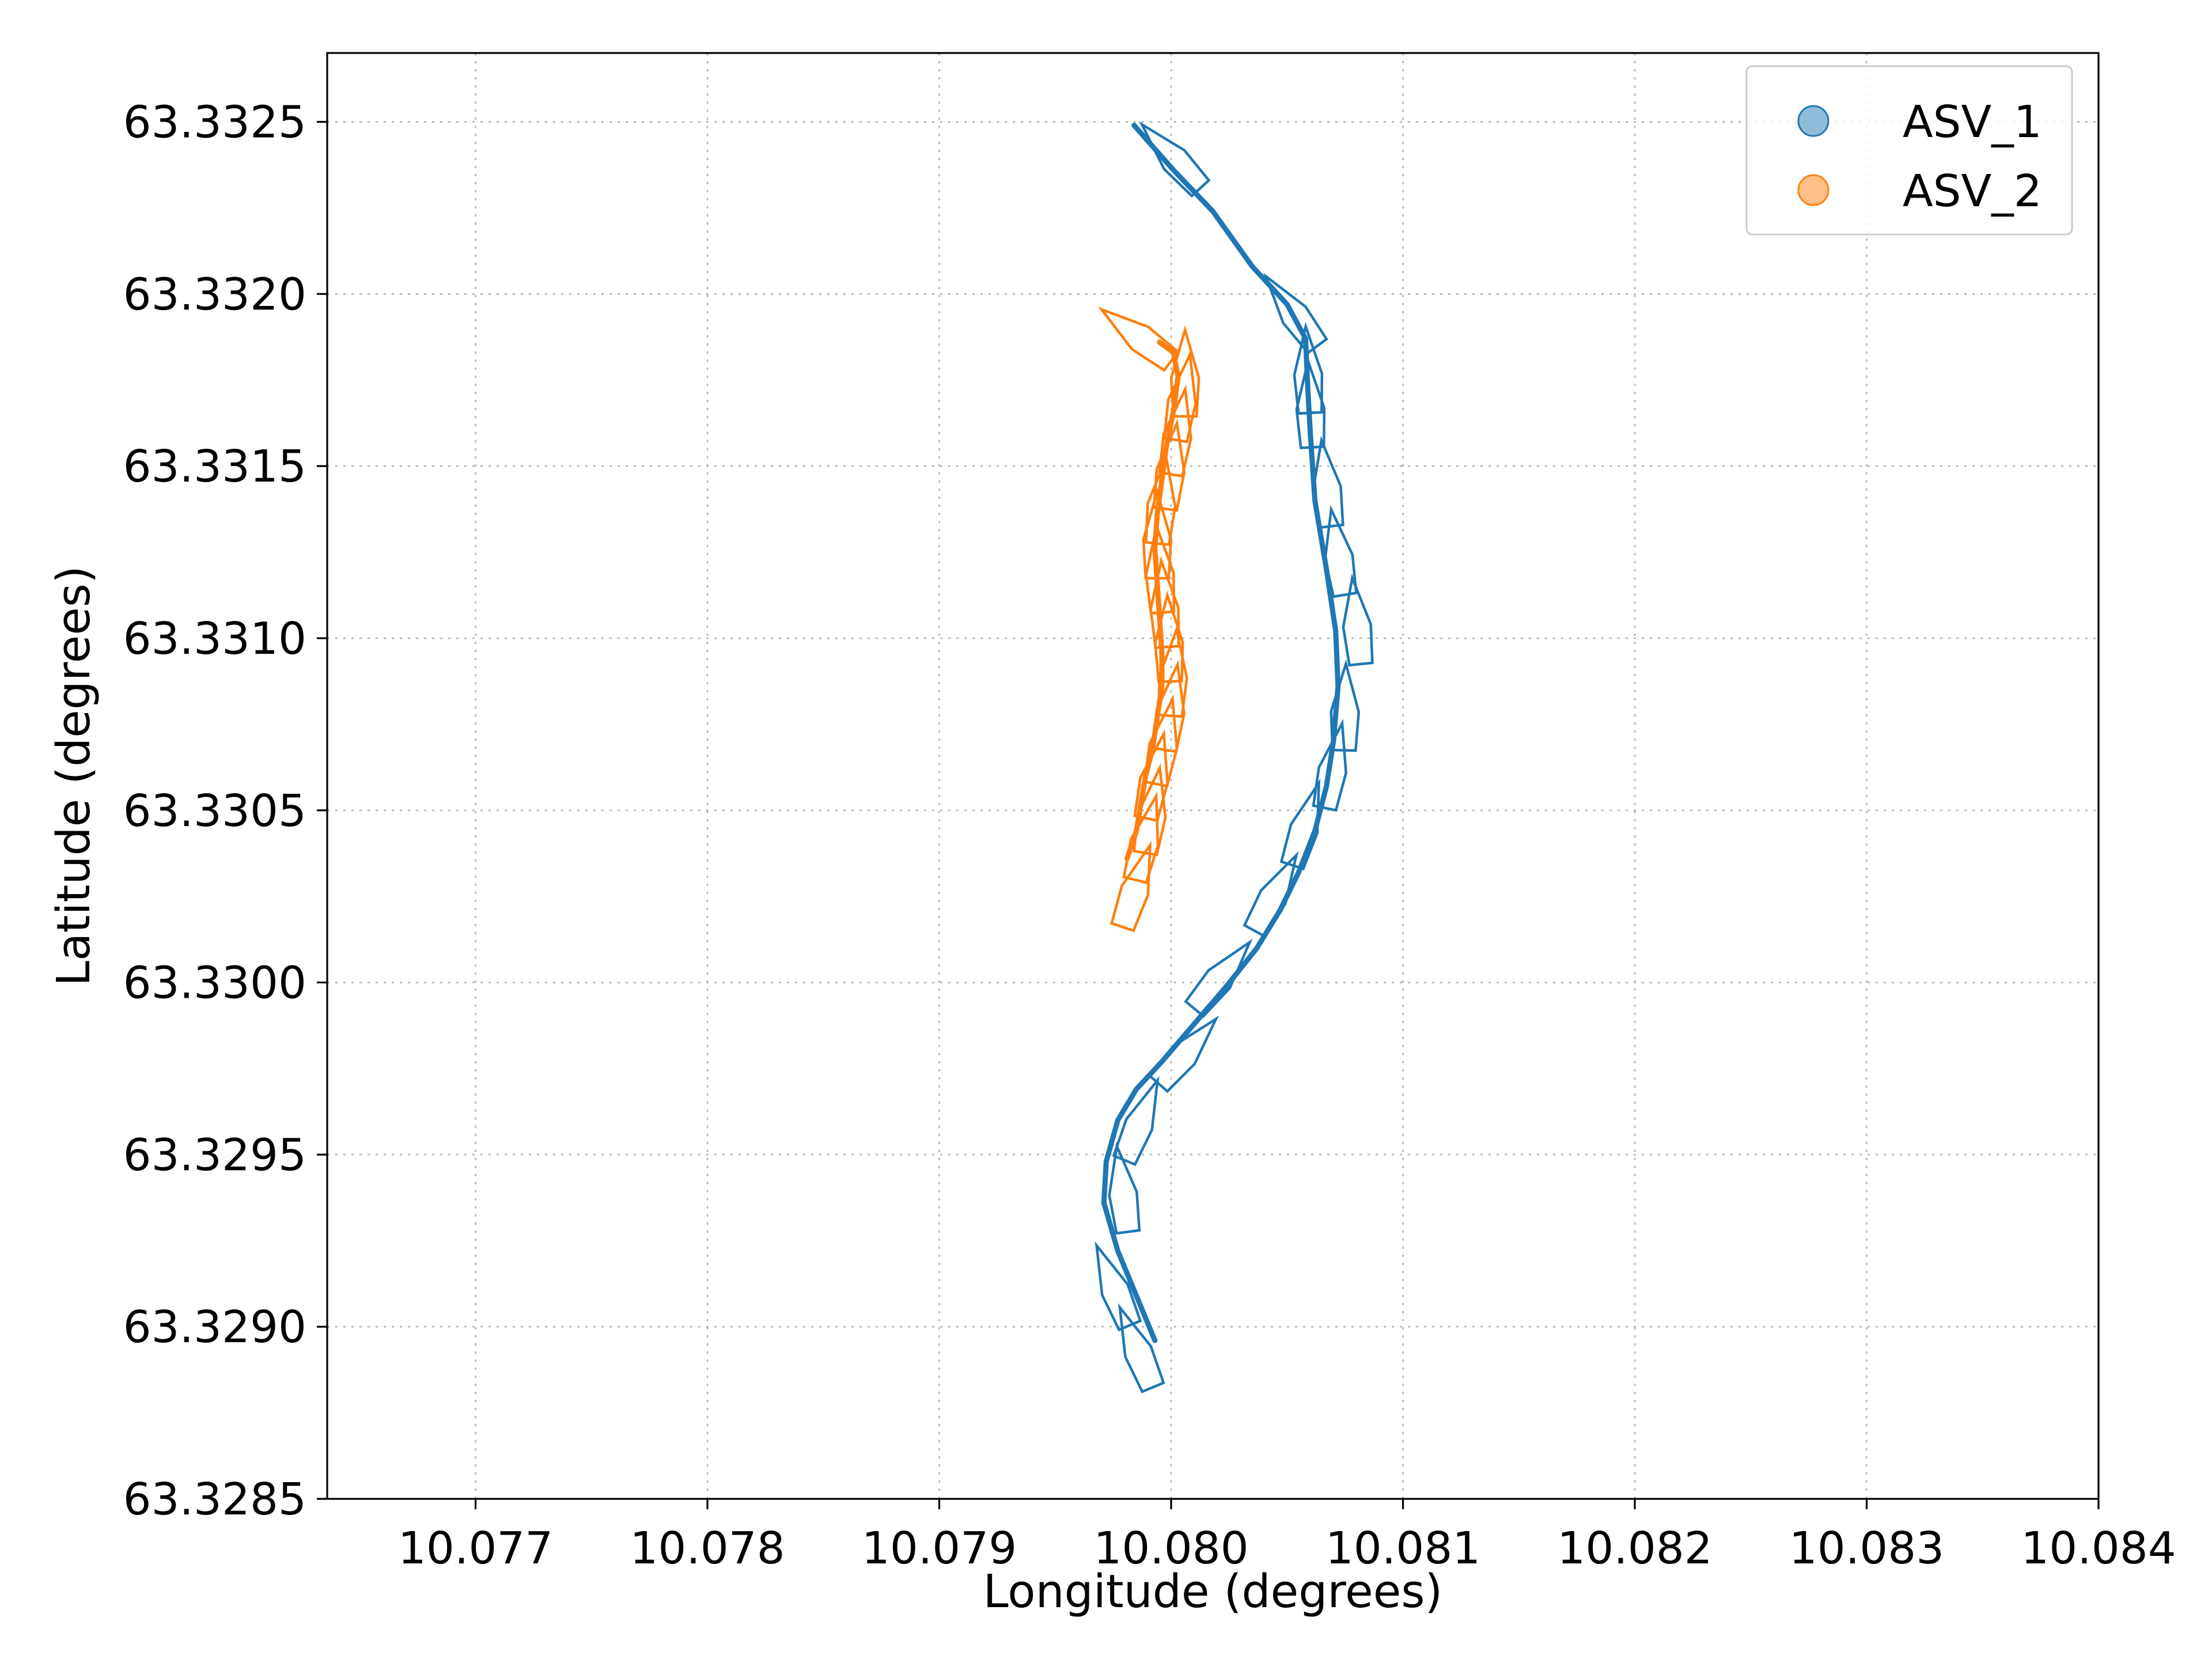 This screenshot has width=2212, height=1659. What do you see at coordinates (214, 811) in the screenshot?
I see `y-tick-label: 63.3305` at bounding box center [214, 811].